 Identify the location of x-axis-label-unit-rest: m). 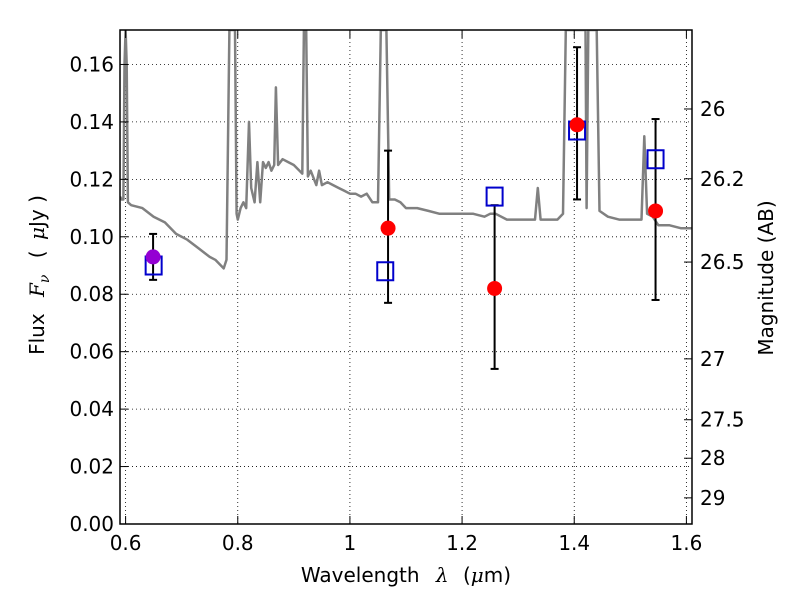
(497, 575).